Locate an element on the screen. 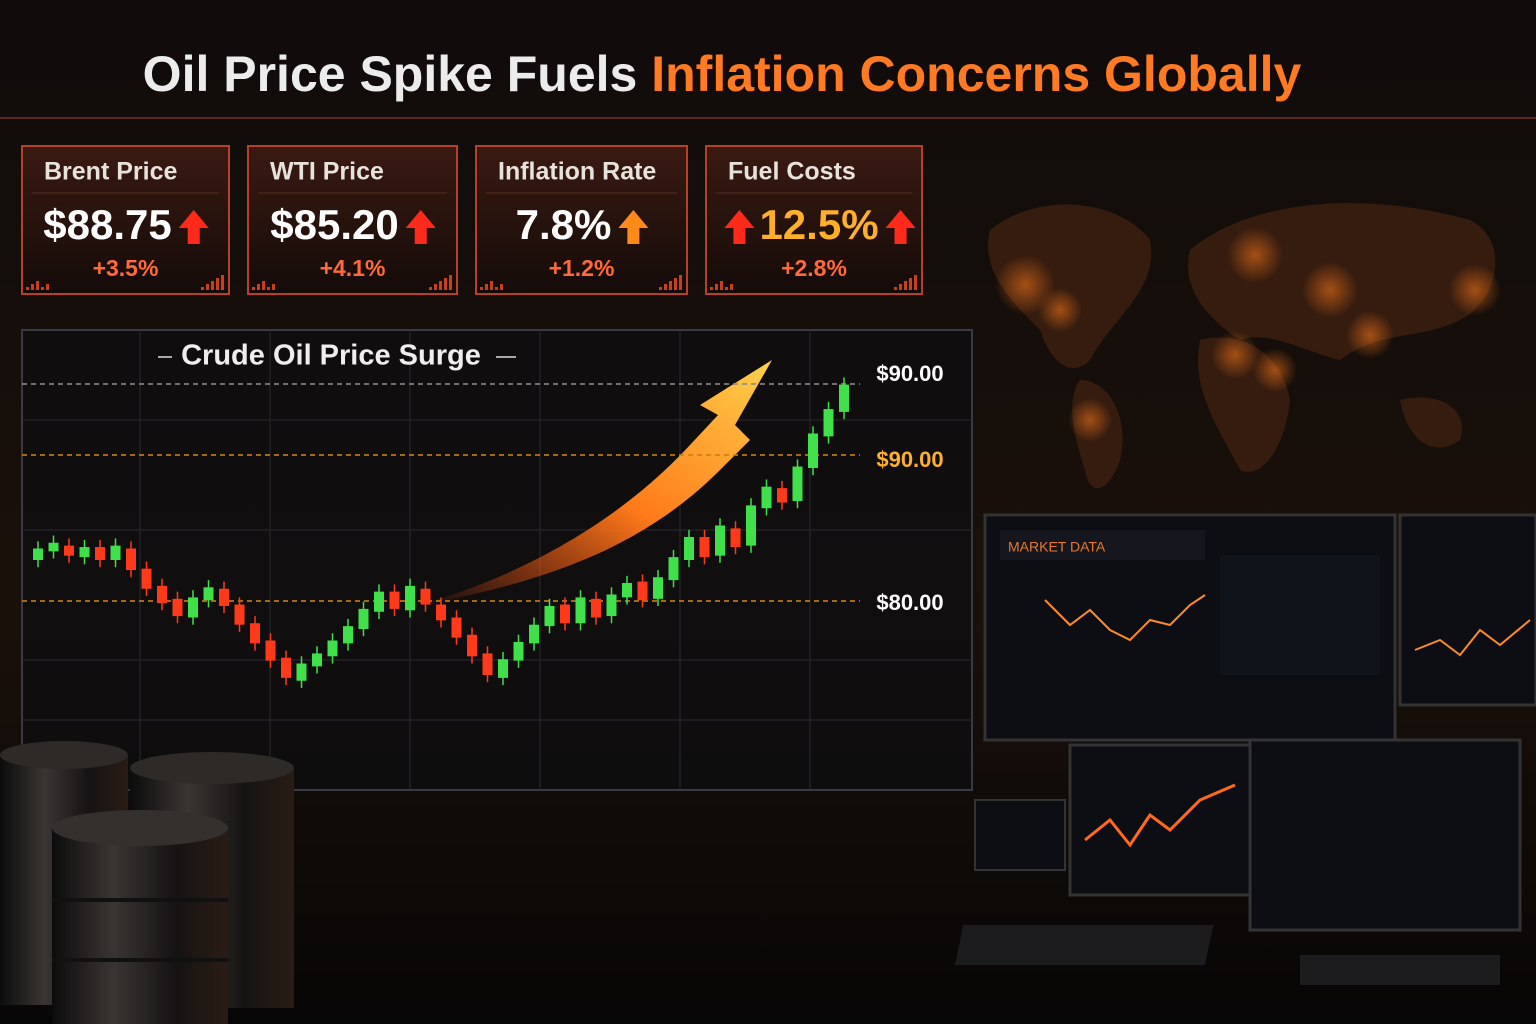 Image resolution: width=1536 pixels, height=1024 pixels. title-part: Oil Price Spike Fuels is located at coordinates (390, 74).